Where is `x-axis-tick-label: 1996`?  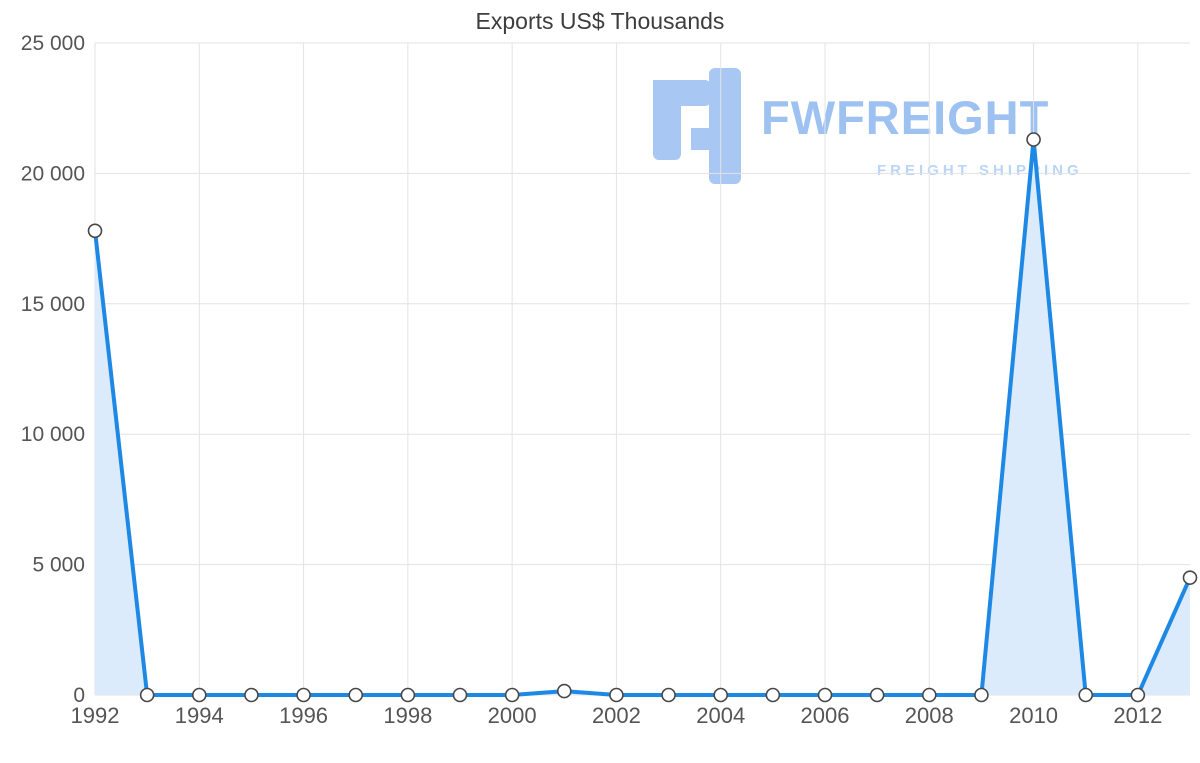
x-axis-tick-label: 1996 is located at coordinates (303, 715).